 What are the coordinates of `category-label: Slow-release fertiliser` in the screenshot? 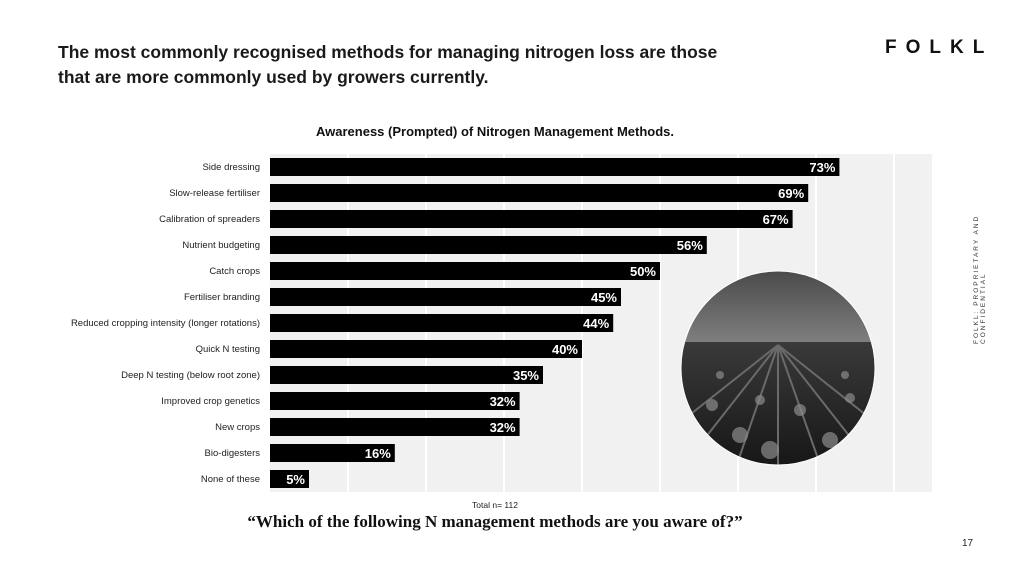 It's located at (214, 193).